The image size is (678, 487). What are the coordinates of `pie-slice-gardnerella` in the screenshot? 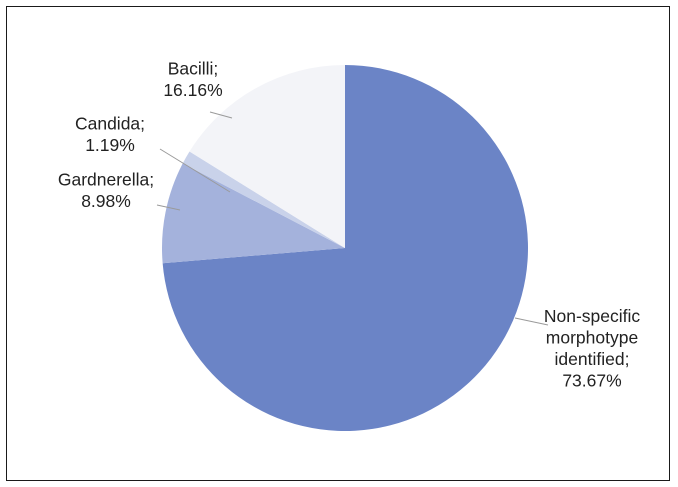 It's located at (253, 213).